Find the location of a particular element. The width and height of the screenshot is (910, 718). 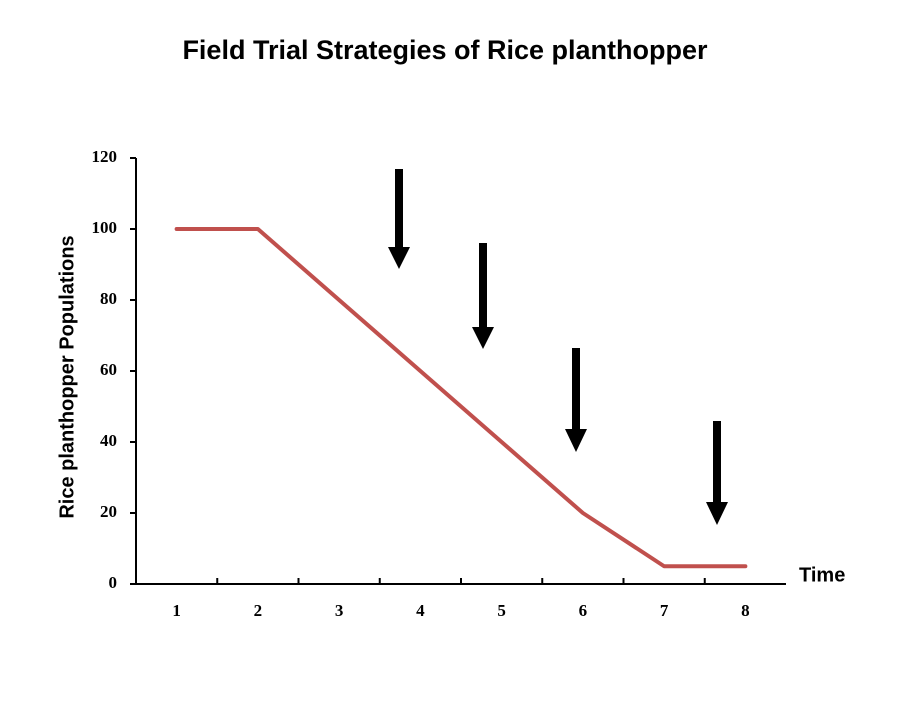

y-tick-label: 120 is located at coordinates (105, 156).